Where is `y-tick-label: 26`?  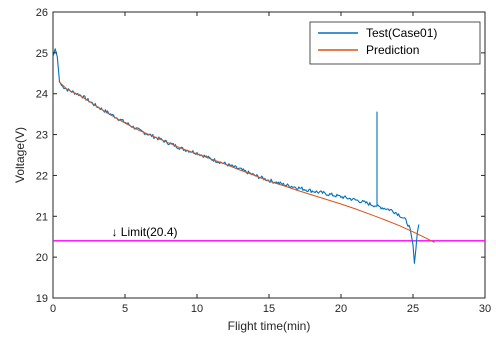
y-tick-label: 26 is located at coordinates (42, 13).